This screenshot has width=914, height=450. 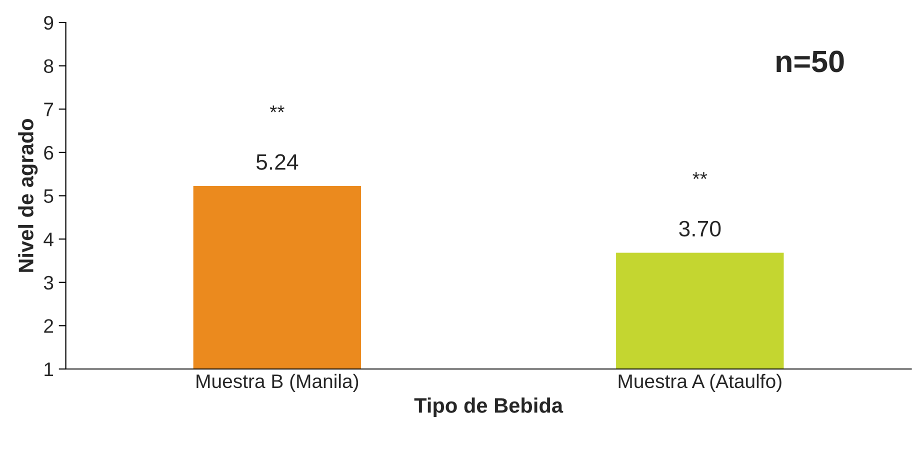 What do you see at coordinates (700, 383) in the screenshot?
I see `x-tick-label: Muestra A (Ataulfo)` at bounding box center [700, 383].